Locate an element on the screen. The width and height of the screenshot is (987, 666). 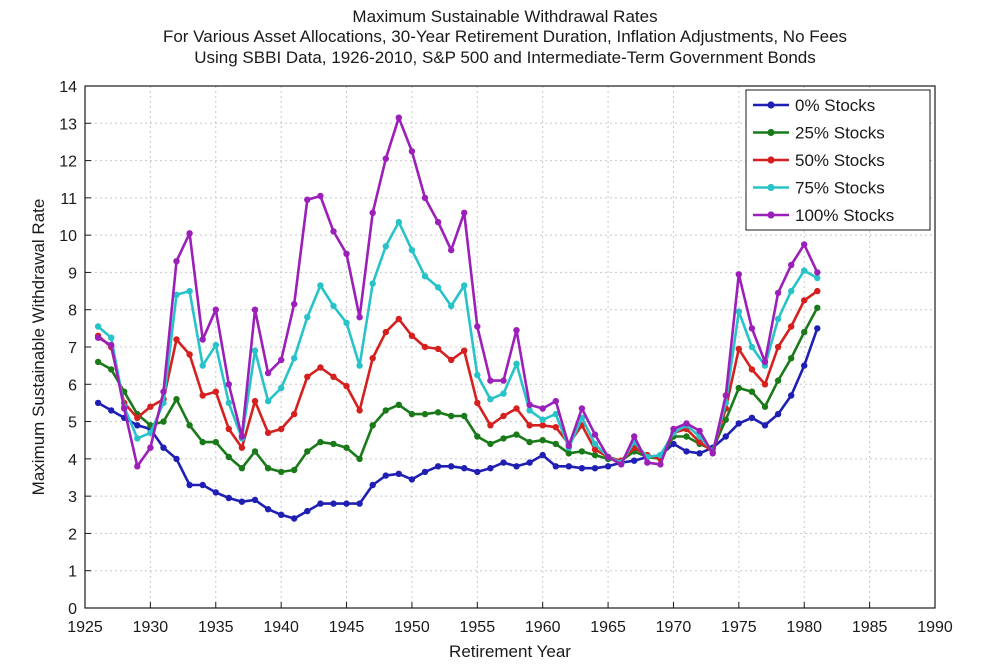
legend-item-25pct-stocks: 25% Stocks is located at coordinates (819, 133).